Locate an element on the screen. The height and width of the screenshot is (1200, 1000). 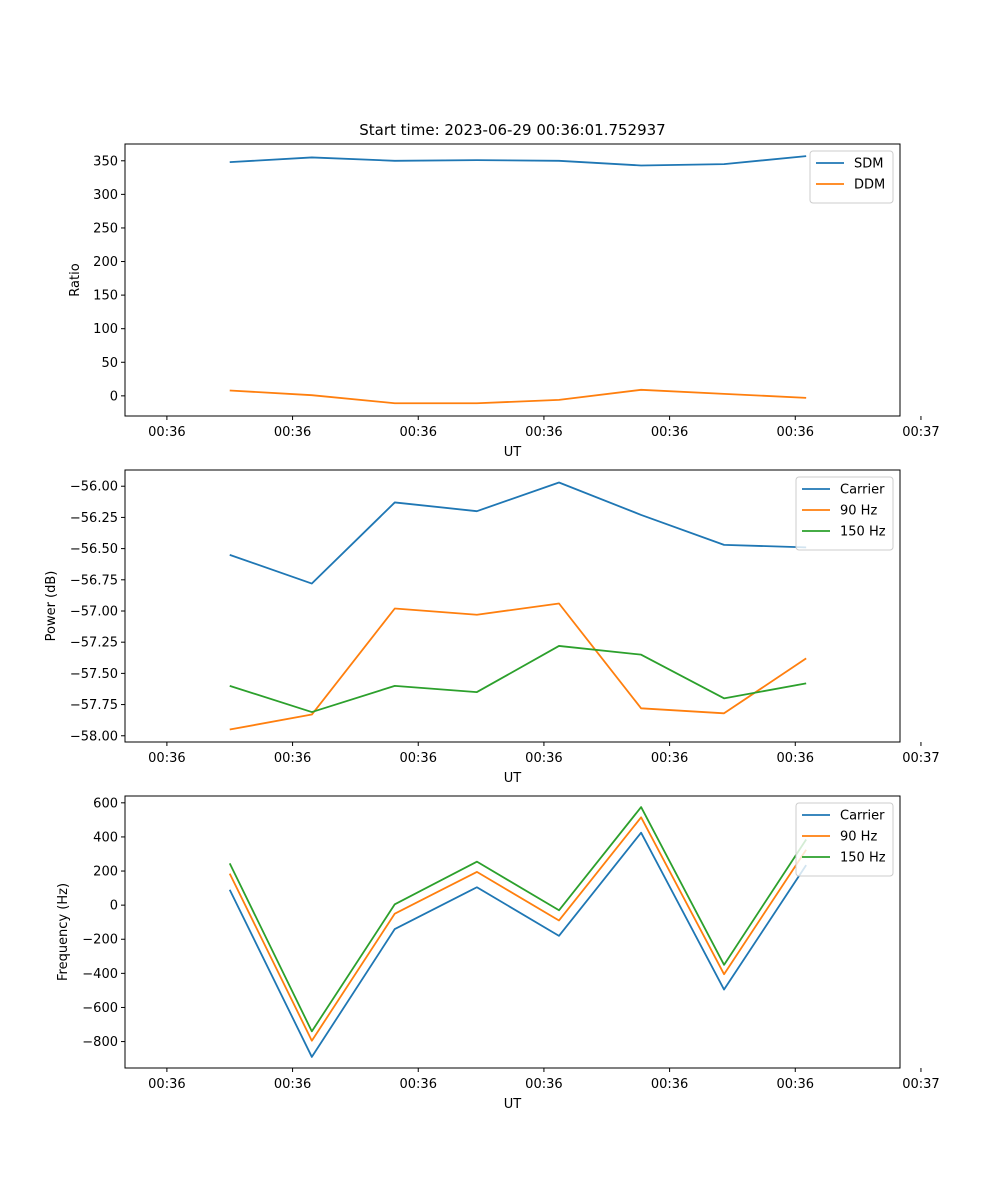
ratio-legend-box is located at coordinates (851, 177).